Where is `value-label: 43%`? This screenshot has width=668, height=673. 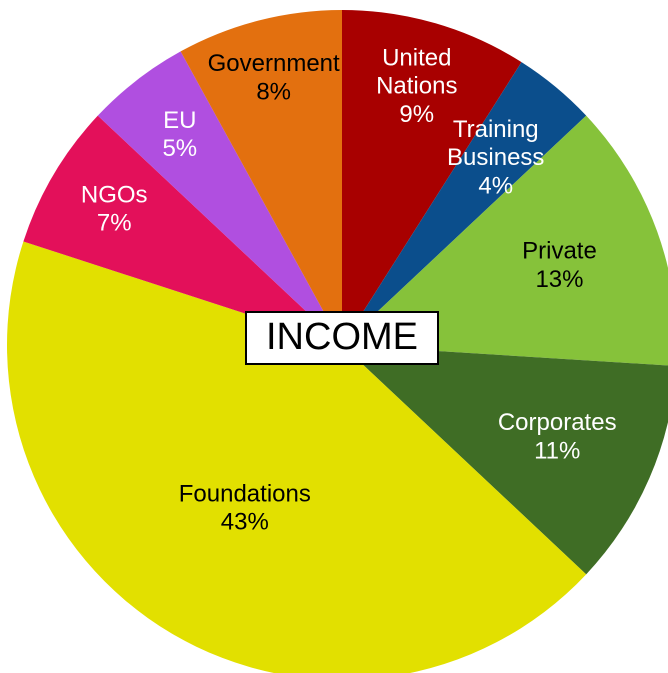
value-label: 43% is located at coordinates (245, 522).